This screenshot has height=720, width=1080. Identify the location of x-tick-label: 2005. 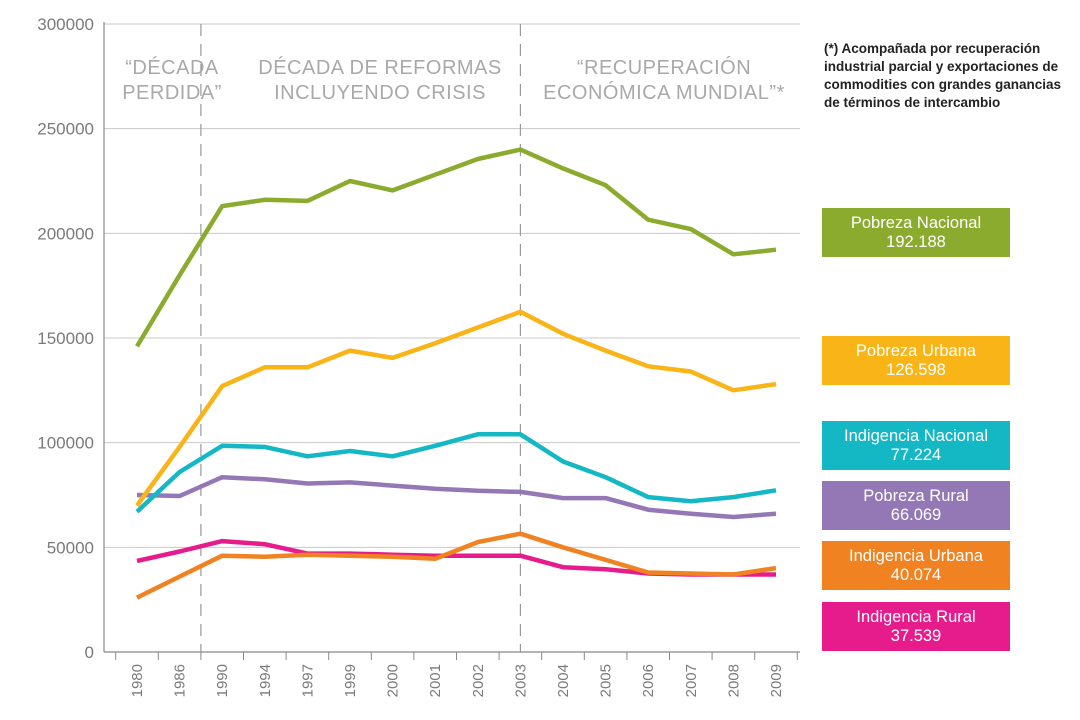
(606, 680).